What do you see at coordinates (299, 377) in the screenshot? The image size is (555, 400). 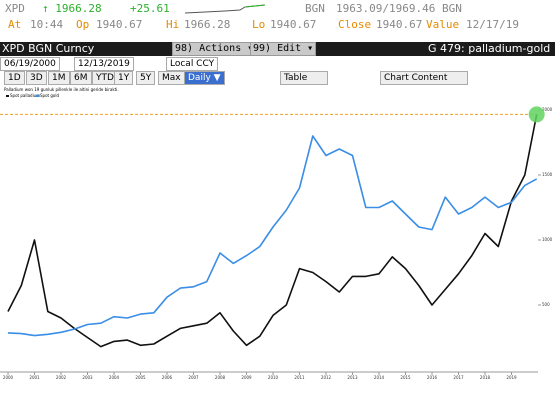 I see `x-tick-label: 2011` at bounding box center [299, 377].